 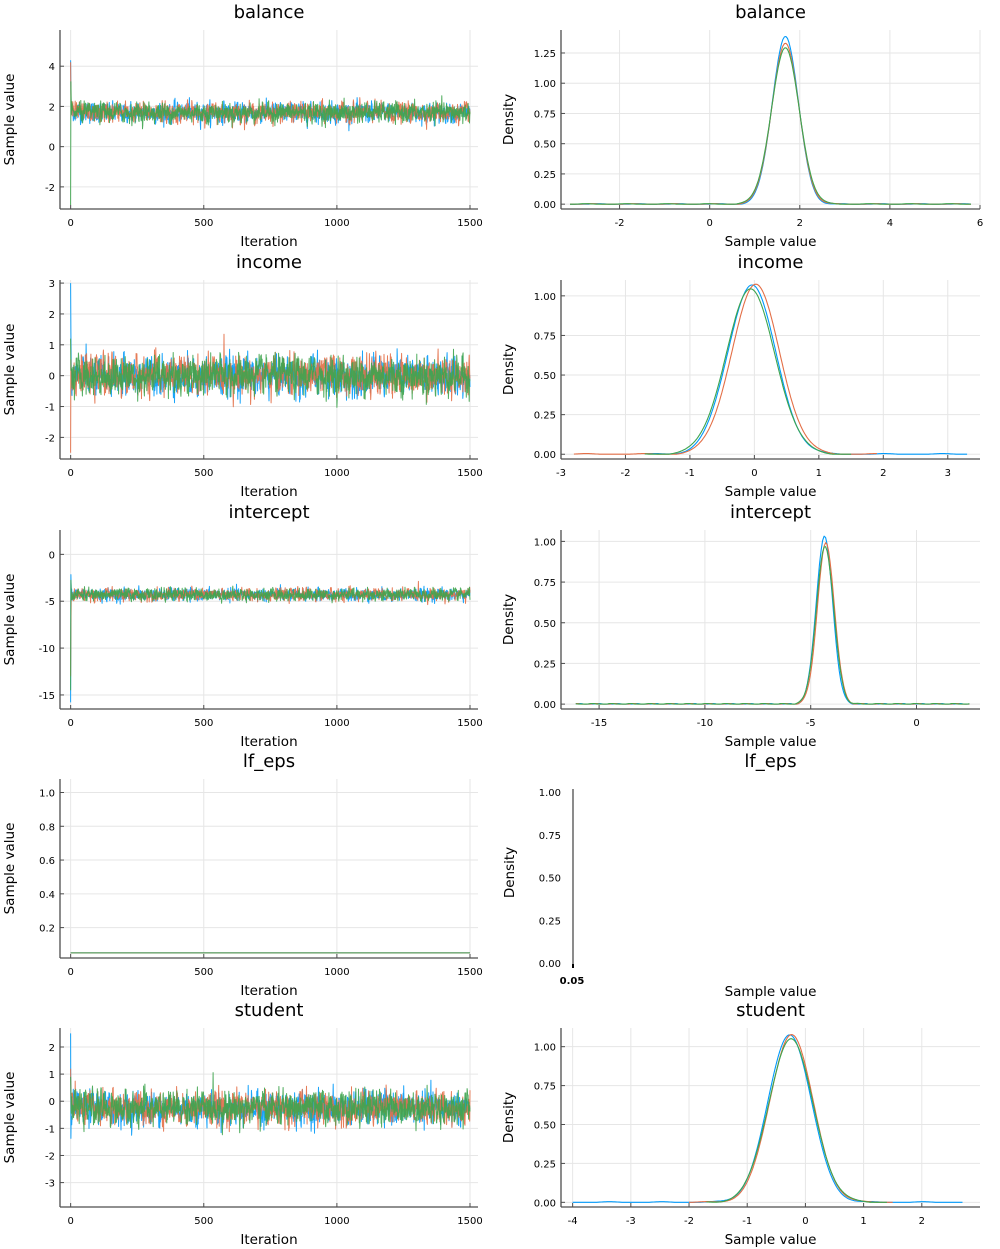 I want to click on y-tick-label: 1.0, so click(x=47, y=794).